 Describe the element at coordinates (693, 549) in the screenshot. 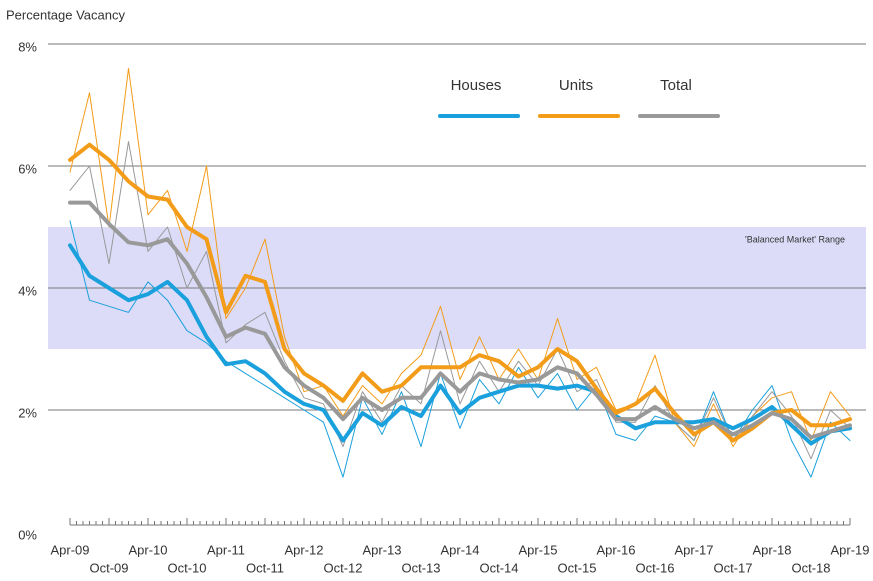

I see `x-tick-label: Apr-17` at that location.